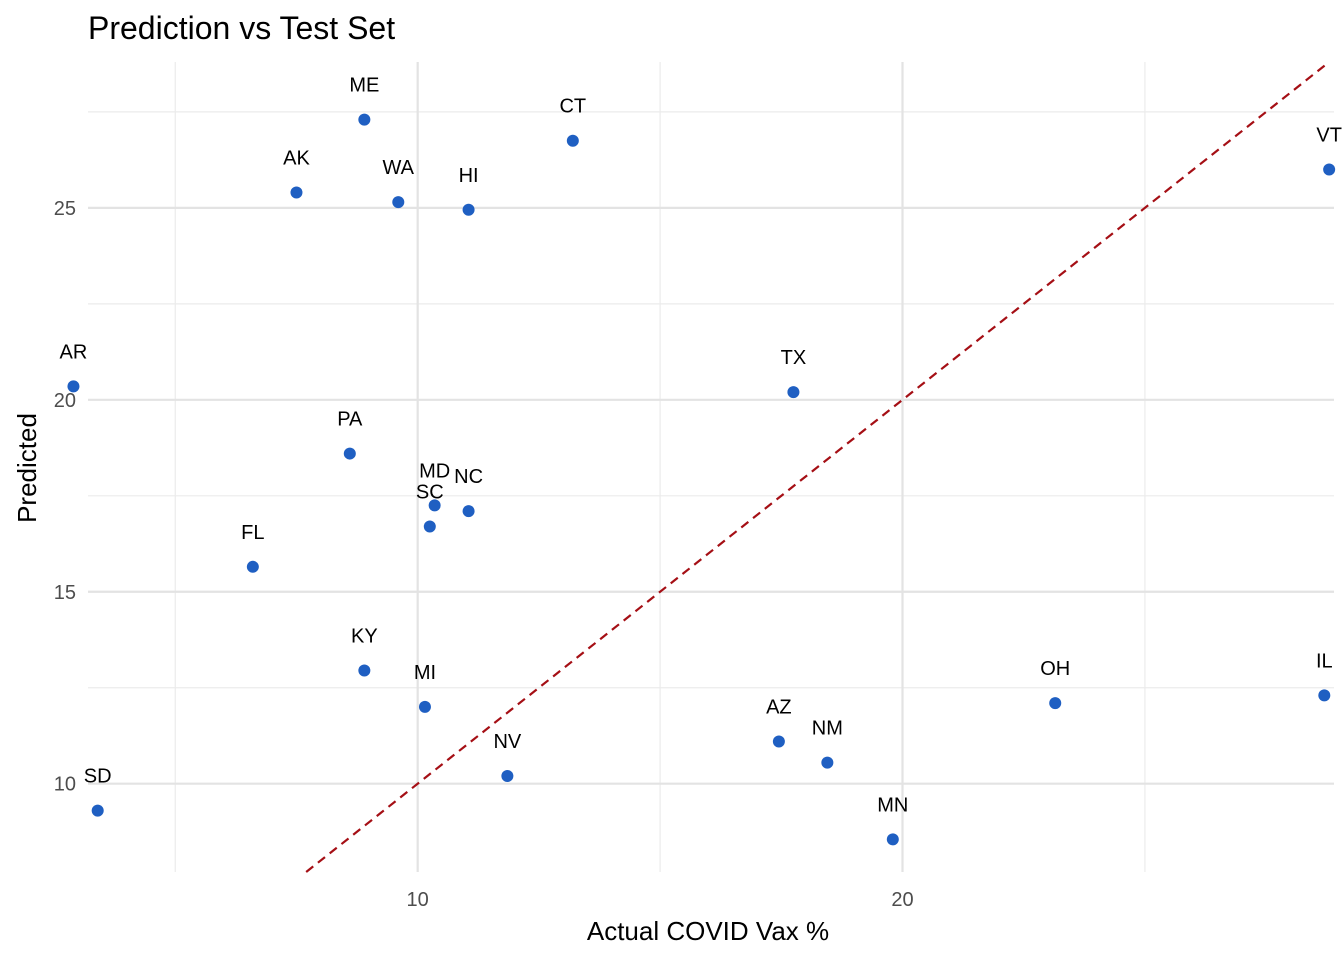 The width and height of the screenshot is (1344, 960). I want to click on data-point-ak, so click(296, 192).